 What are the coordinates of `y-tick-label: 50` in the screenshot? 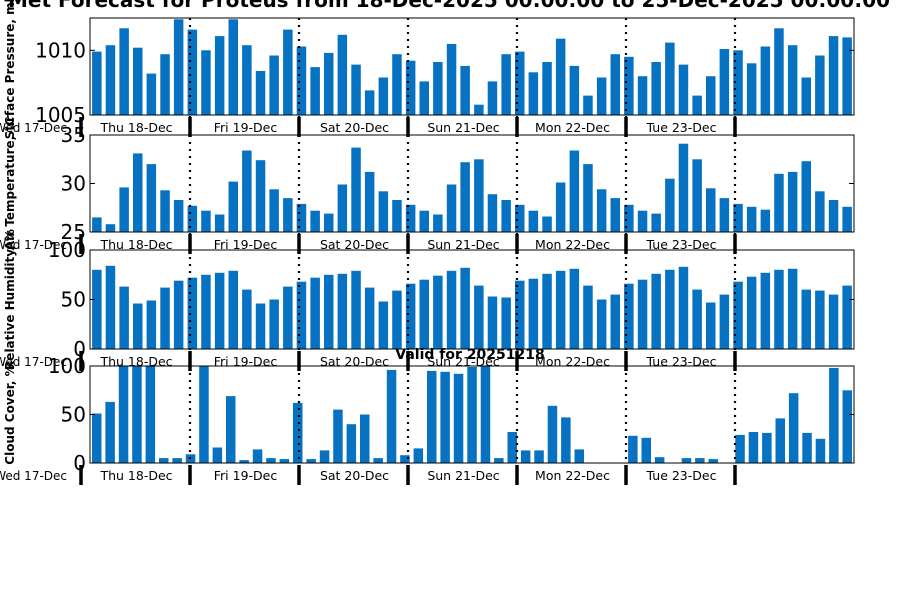 It's located at (73, 300).